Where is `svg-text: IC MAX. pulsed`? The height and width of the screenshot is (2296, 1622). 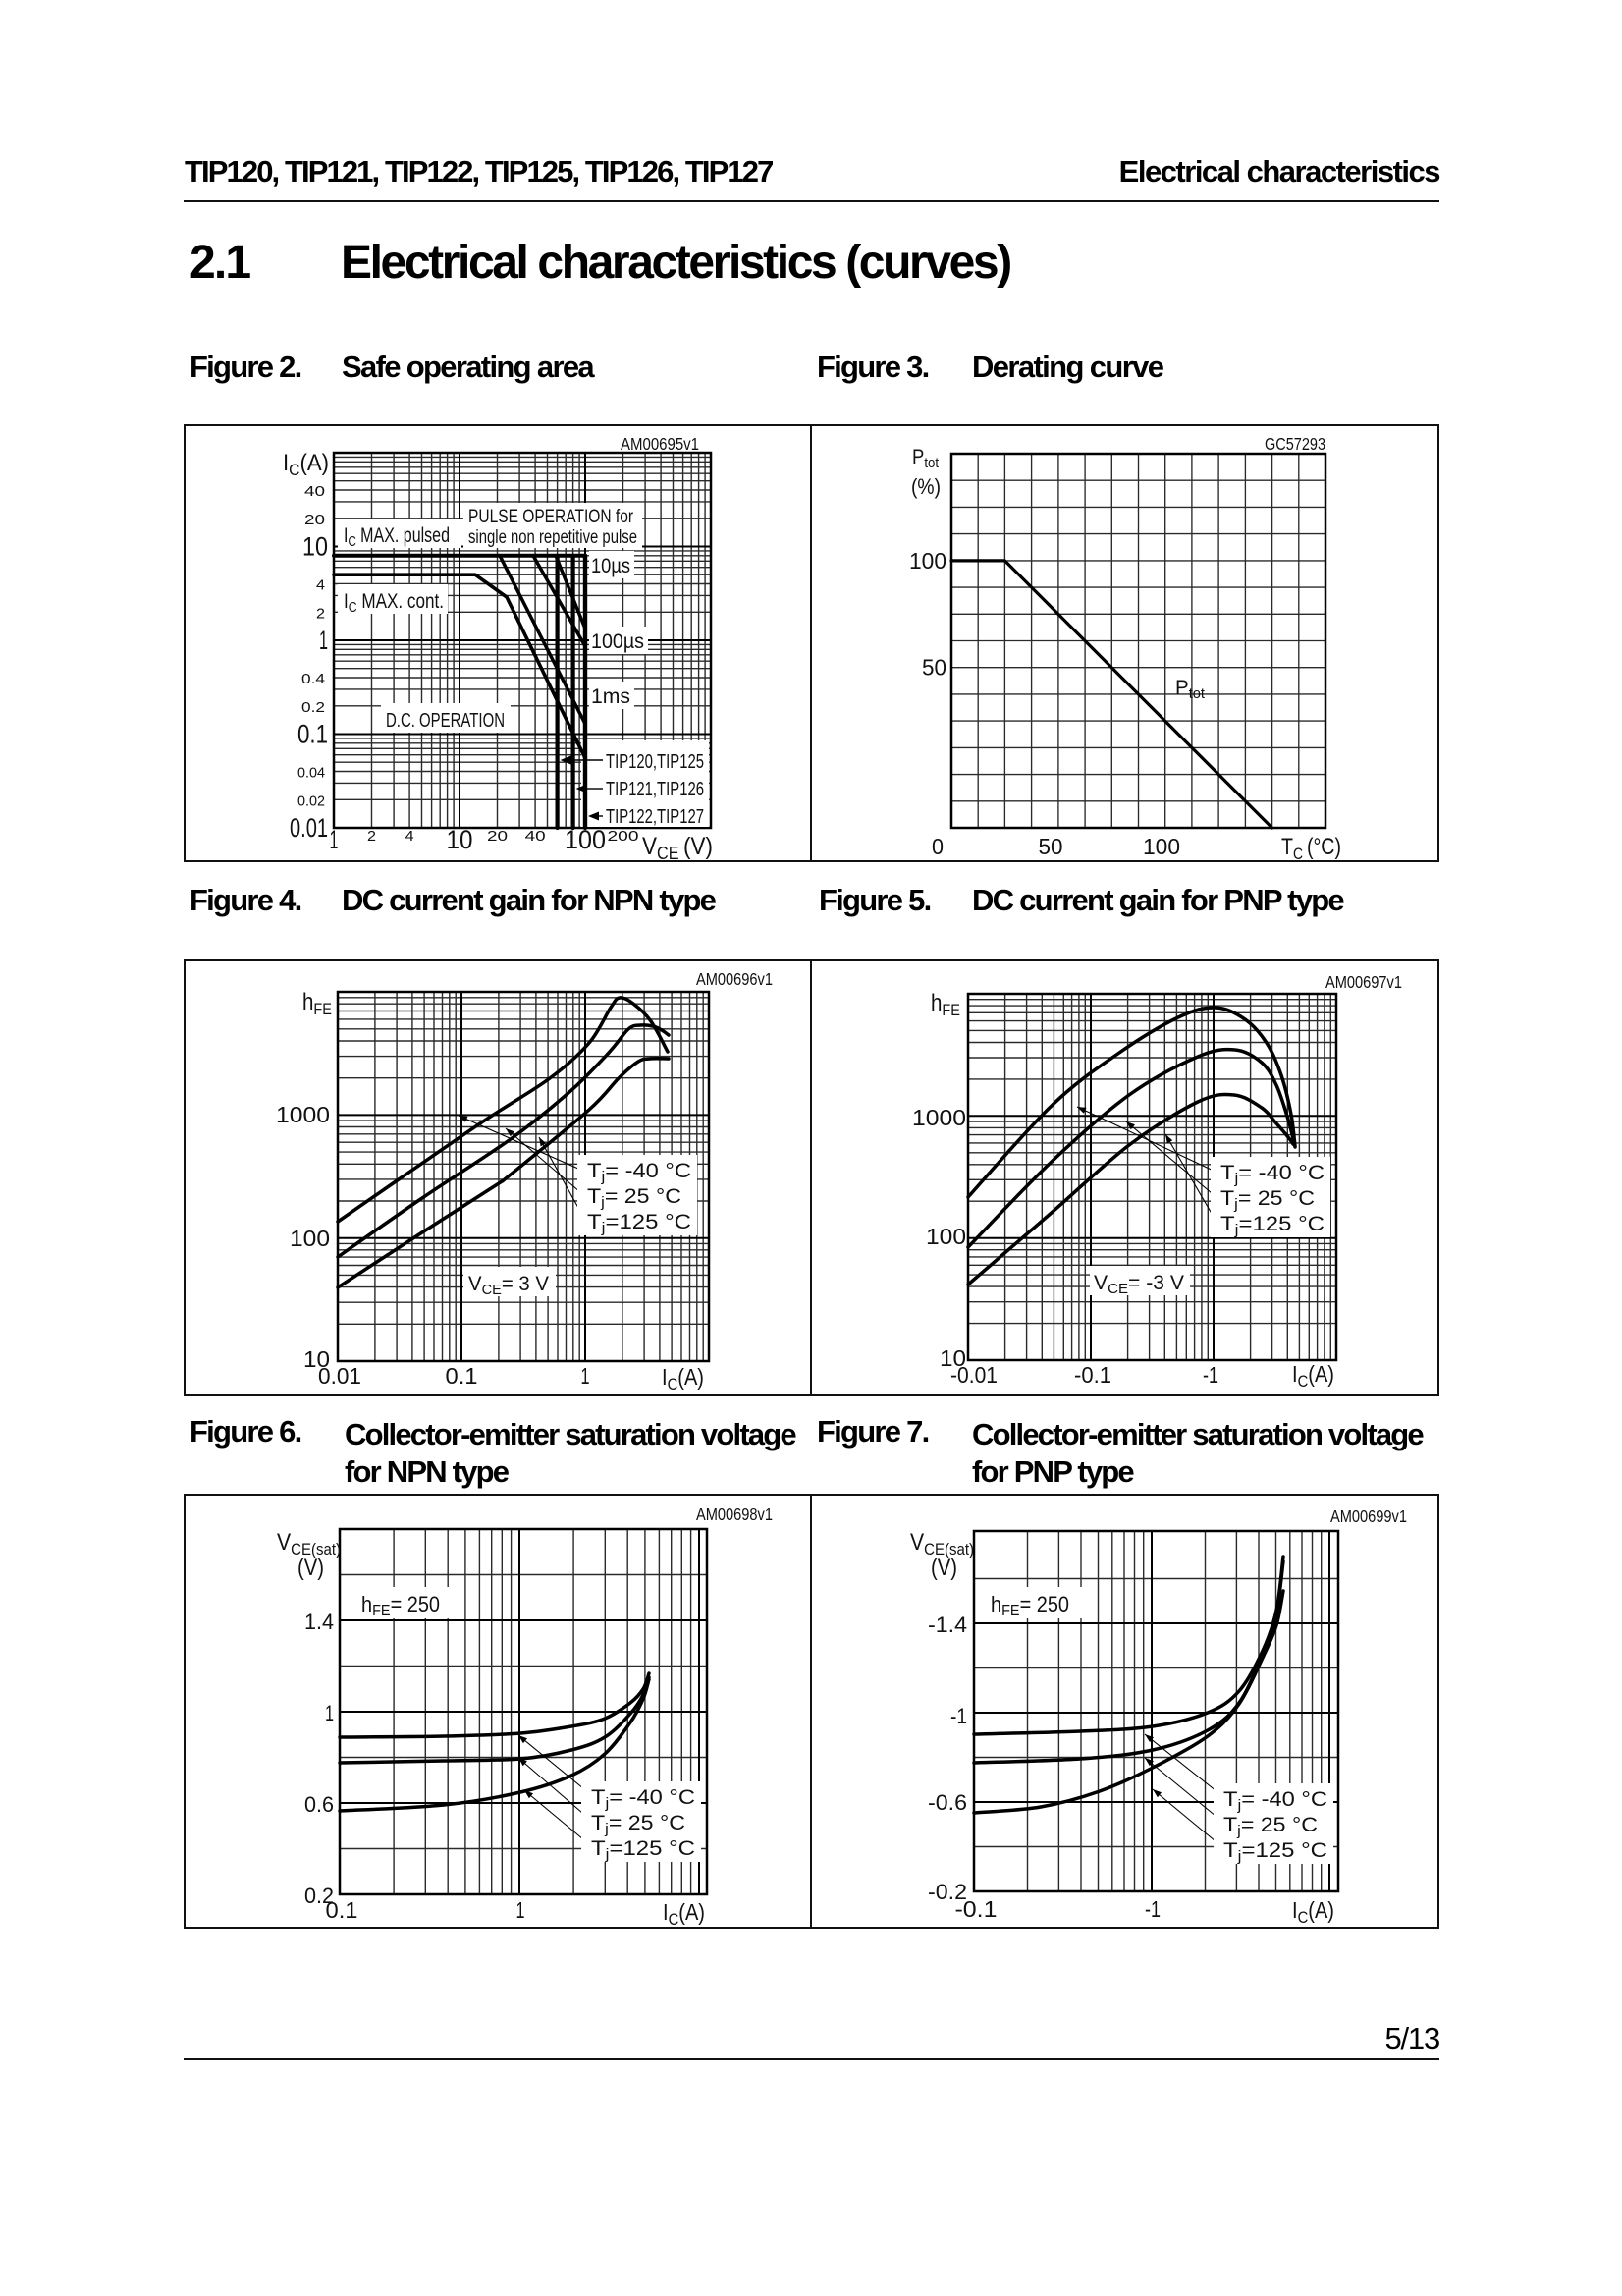 svg-text: IC MAX. pulsed is located at coordinates (397, 537).